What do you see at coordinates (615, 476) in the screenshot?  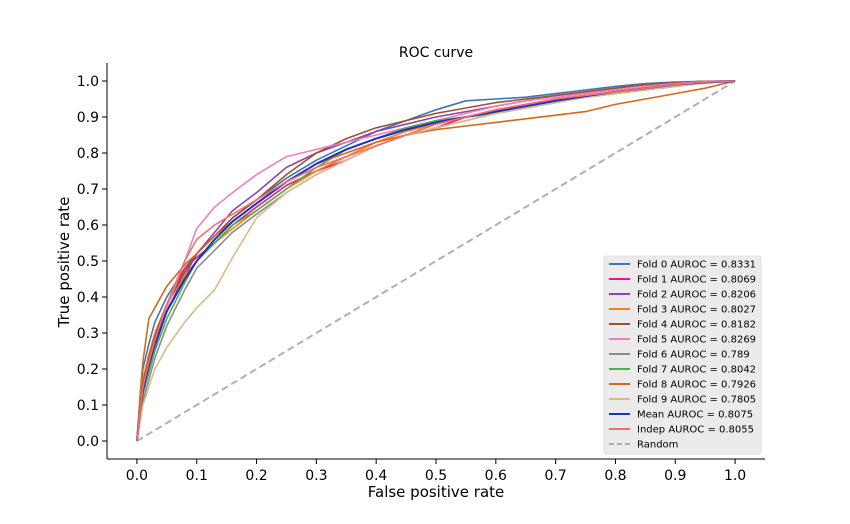 I see `x-tick-label: 0.8` at bounding box center [615, 476].